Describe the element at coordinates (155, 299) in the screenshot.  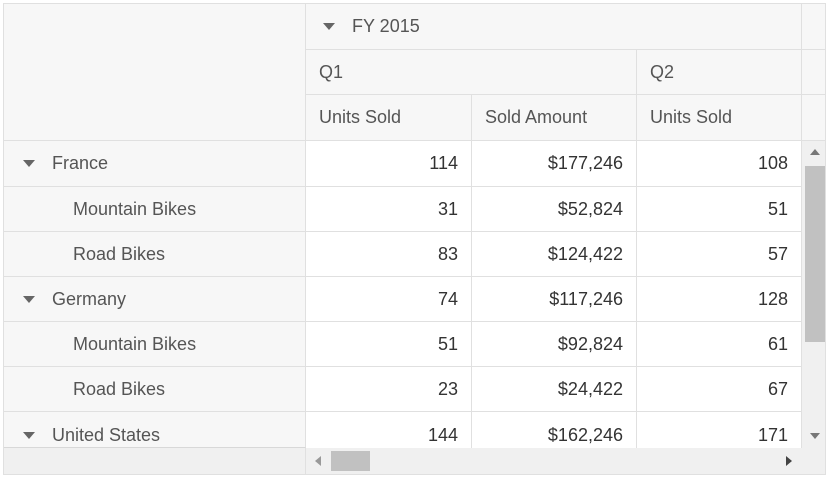
I see `row-header-germany: Germany` at that location.